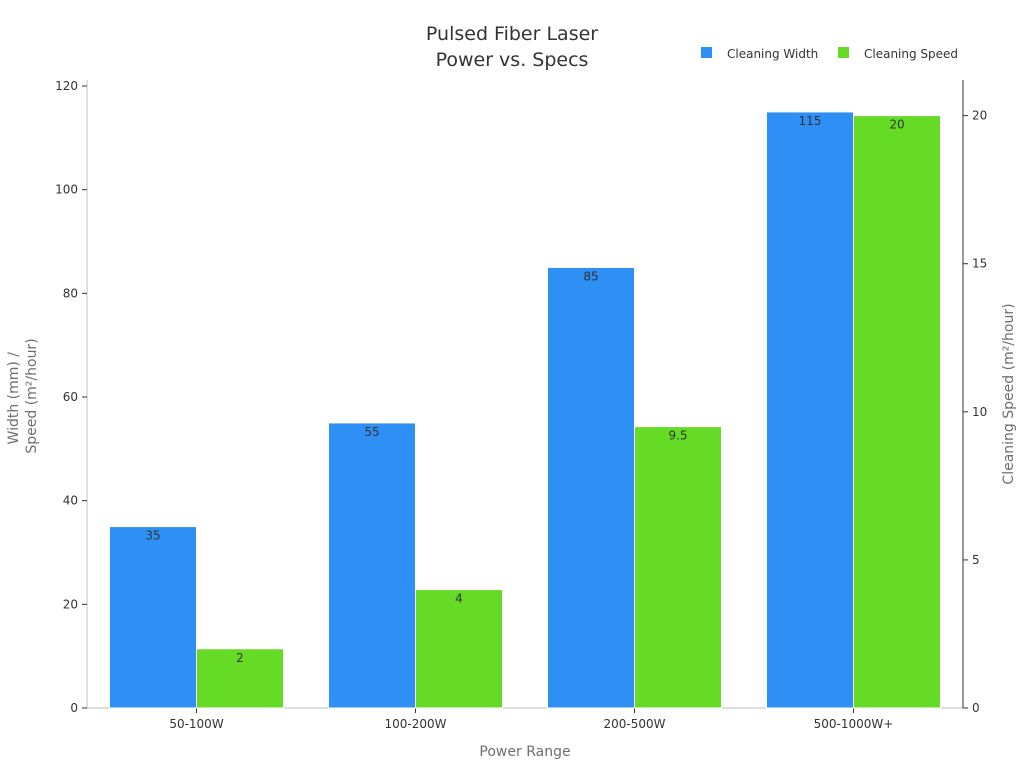 The width and height of the screenshot is (1024, 768). I want to click on legend-label: Cleaning Width, so click(772, 54).